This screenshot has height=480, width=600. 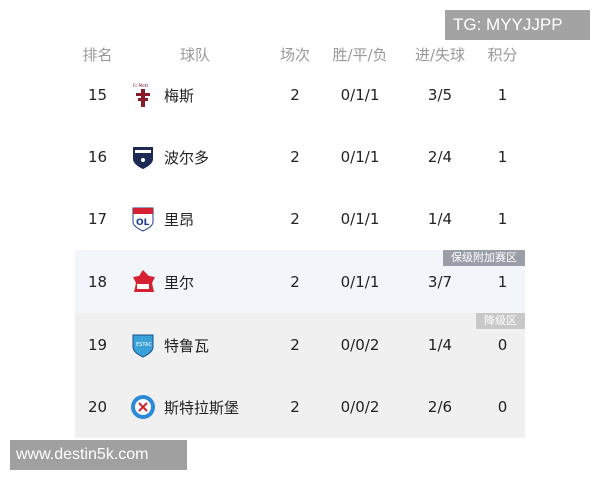 I want to click on bordeaux-logo-icon, so click(x=143, y=157).